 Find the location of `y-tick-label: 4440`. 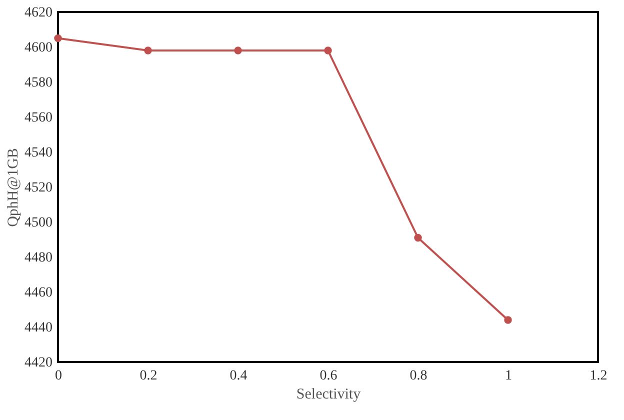

y-tick-label: 4440 is located at coordinates (38, 328).